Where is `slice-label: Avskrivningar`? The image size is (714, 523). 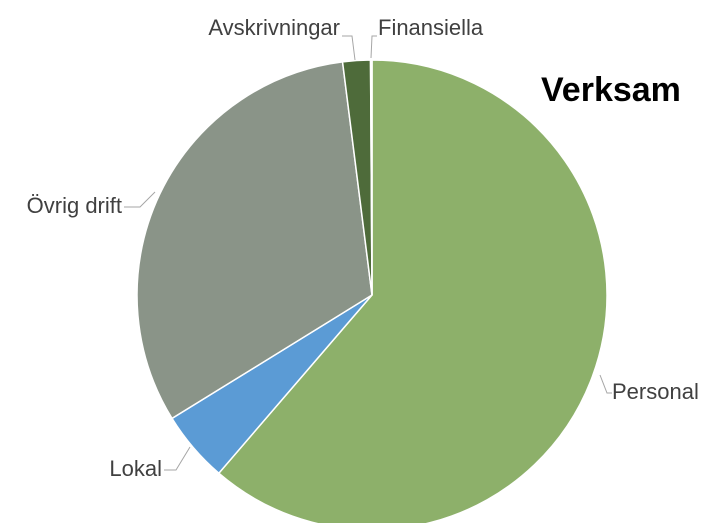 slice-label: Avskrivningar is located at coordinates (274, 27).